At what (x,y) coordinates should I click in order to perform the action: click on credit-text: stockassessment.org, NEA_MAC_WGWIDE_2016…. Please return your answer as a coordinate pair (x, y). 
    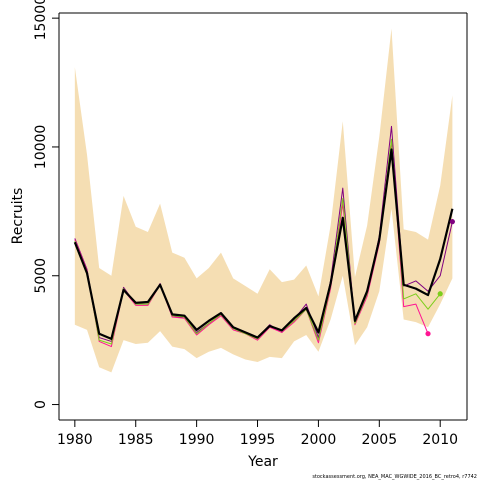
    Looking at the image, I should click on (394, 477).